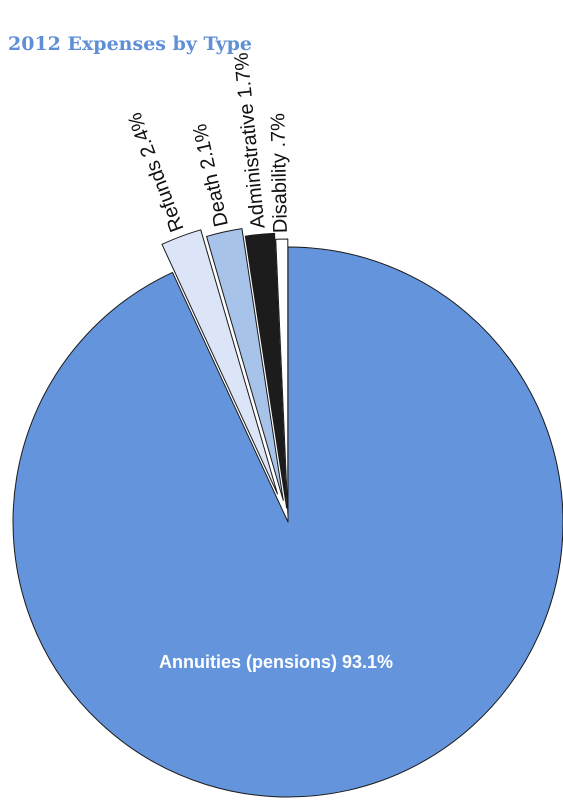 Image resolution: width=563 pixels, height=801 pixels. What do you see at coordinates (249, 140) in the screenshot?
I see `slice-label-administrative: Administrative 1.7%` at bounding box center [249, 140].